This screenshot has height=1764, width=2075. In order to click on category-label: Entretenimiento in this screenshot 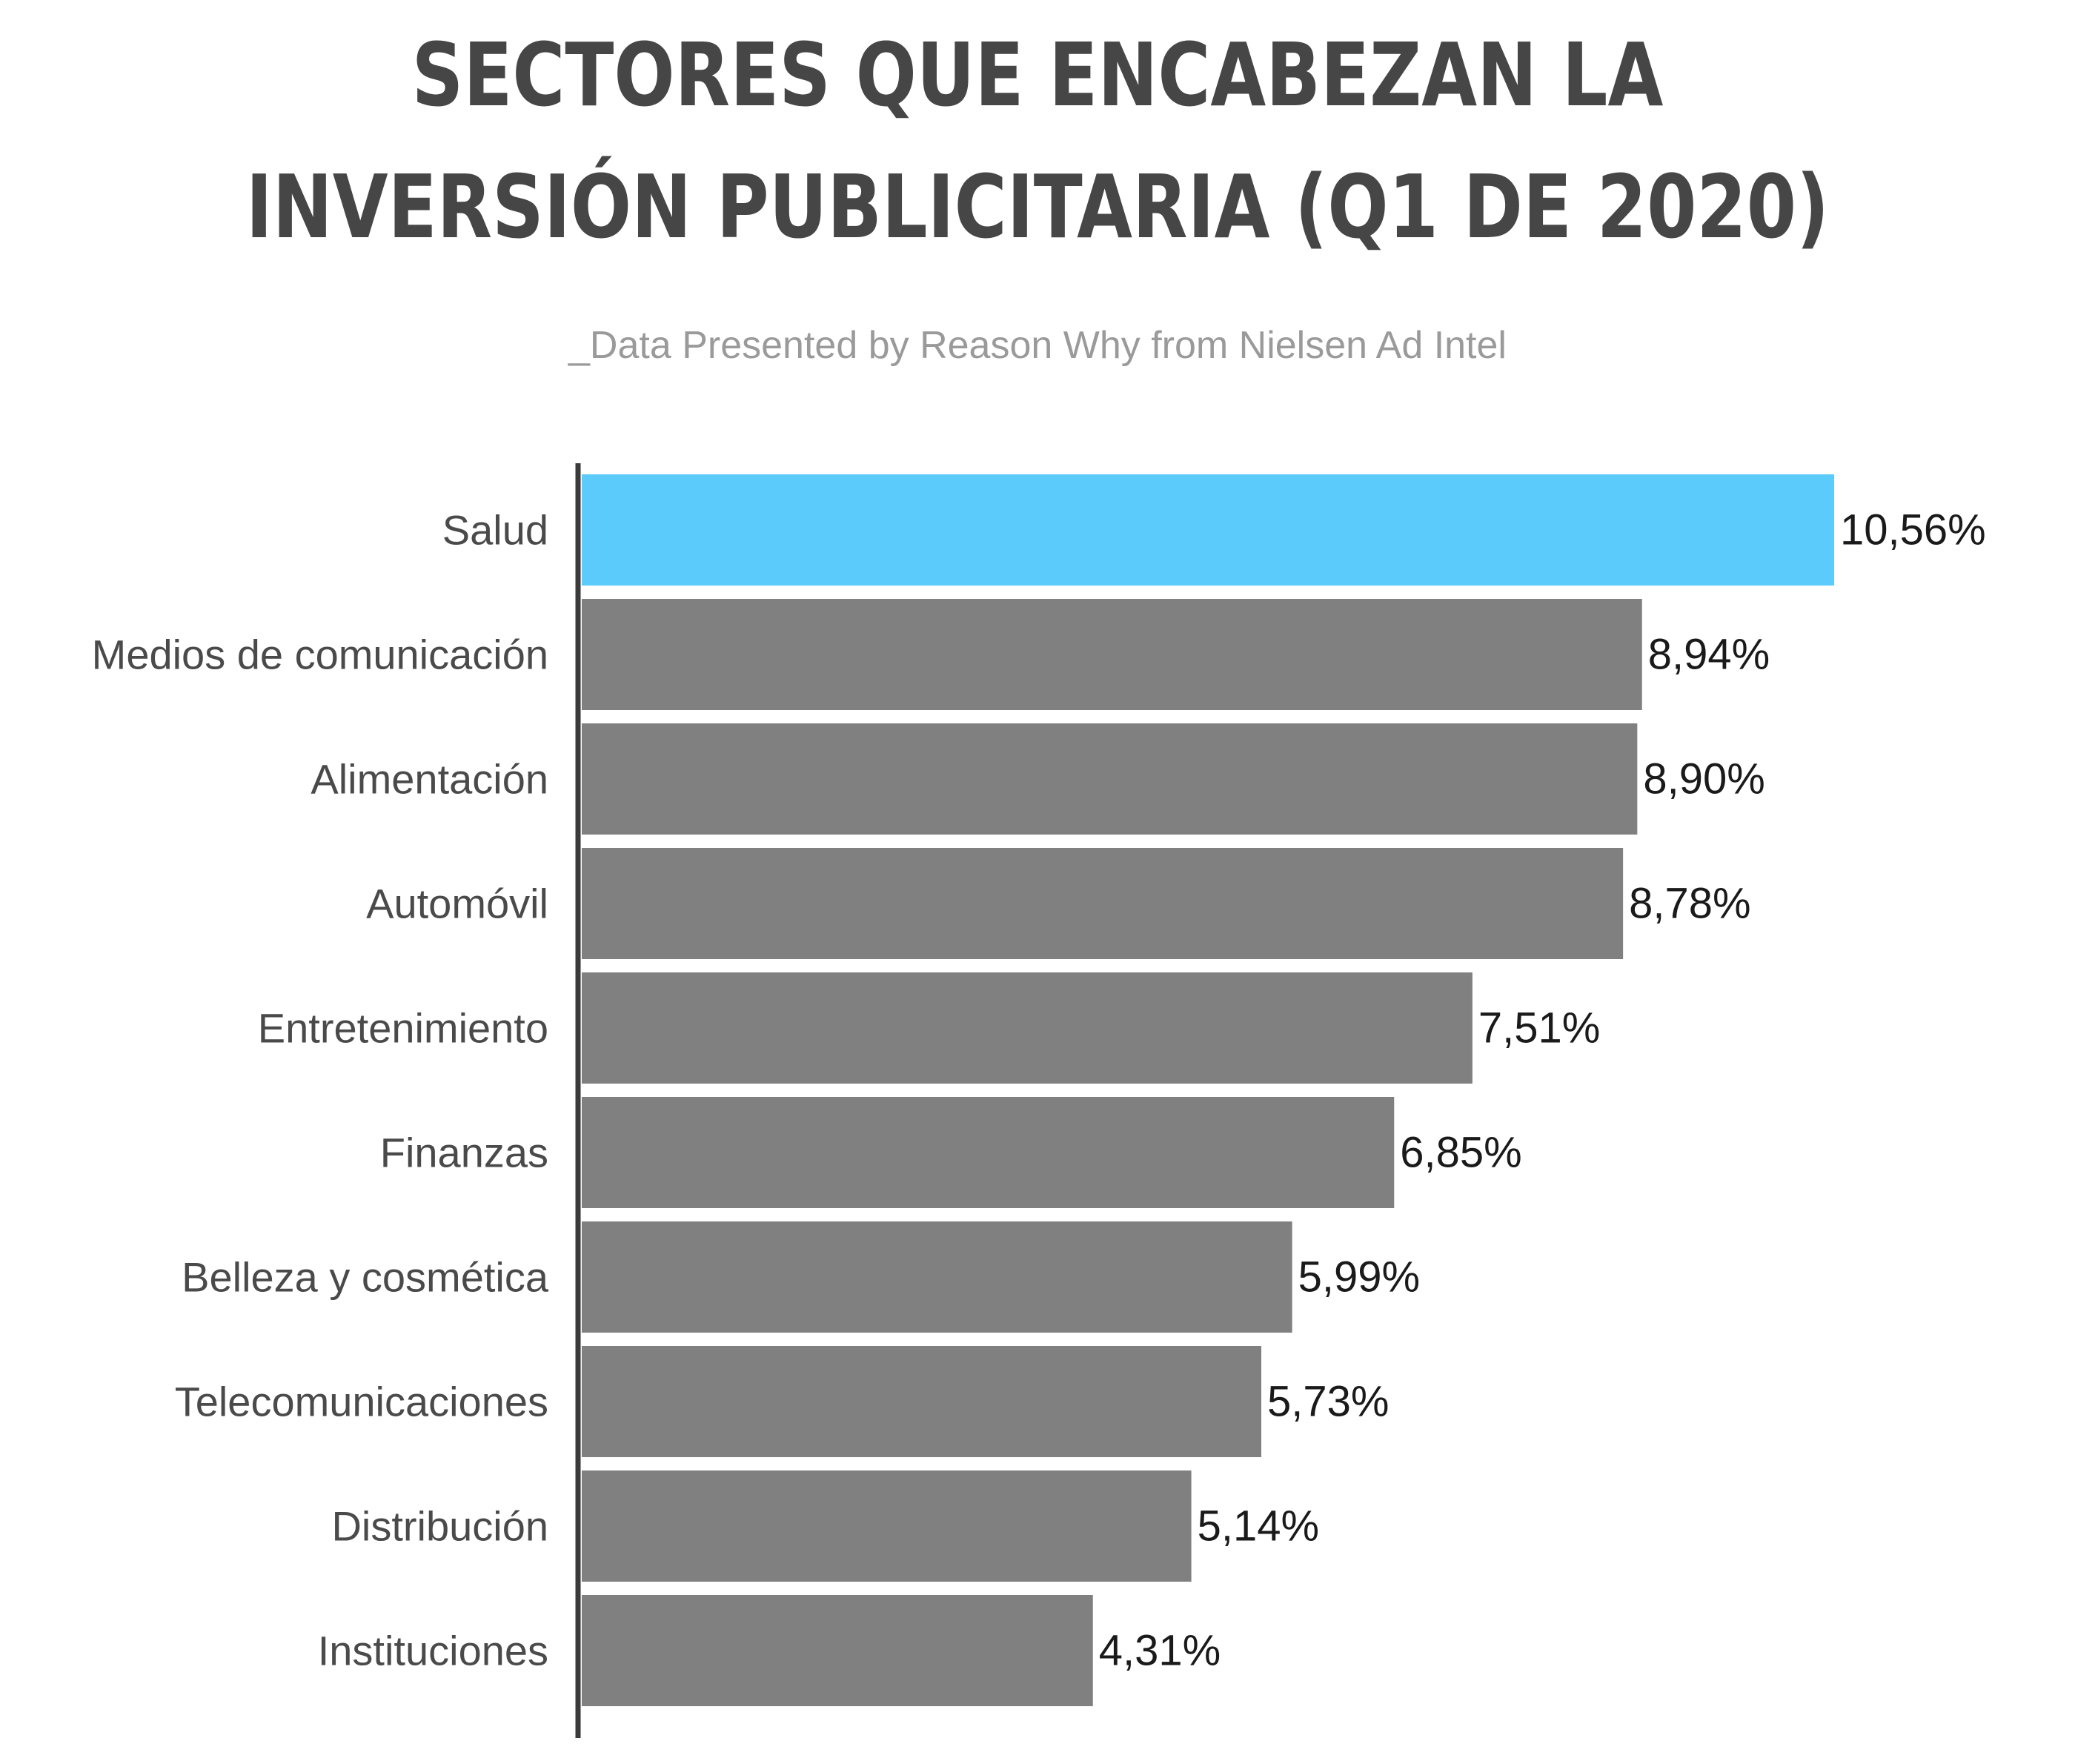, I will do `click(403, 1029)`.